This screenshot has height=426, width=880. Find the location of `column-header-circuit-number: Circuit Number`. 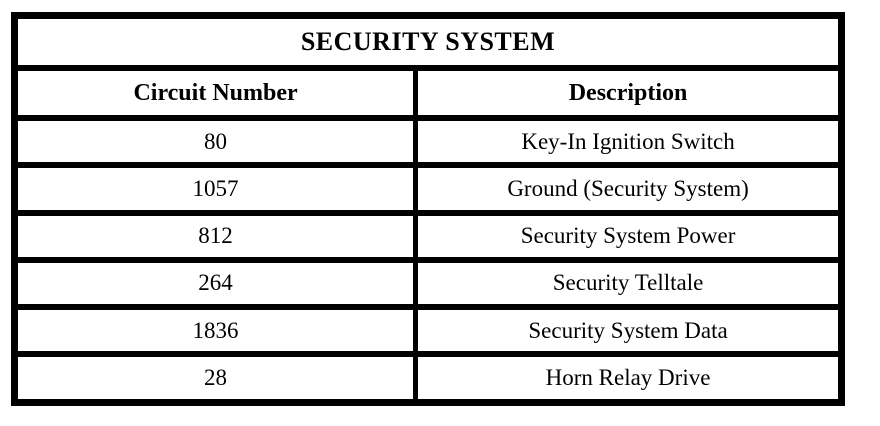

column-header-circuit-number: Circuit Number is located at coordinates (215, 93).